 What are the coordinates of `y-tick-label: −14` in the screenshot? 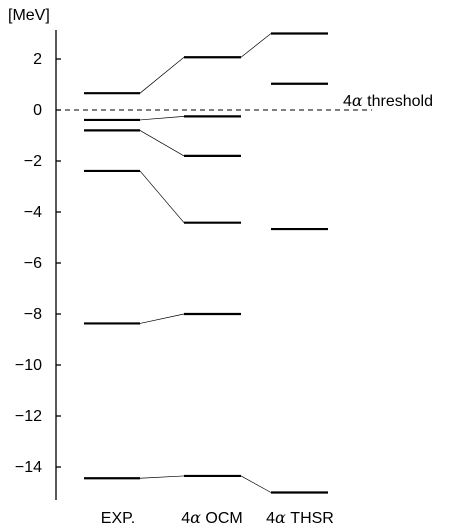 It's located at (28, 467).